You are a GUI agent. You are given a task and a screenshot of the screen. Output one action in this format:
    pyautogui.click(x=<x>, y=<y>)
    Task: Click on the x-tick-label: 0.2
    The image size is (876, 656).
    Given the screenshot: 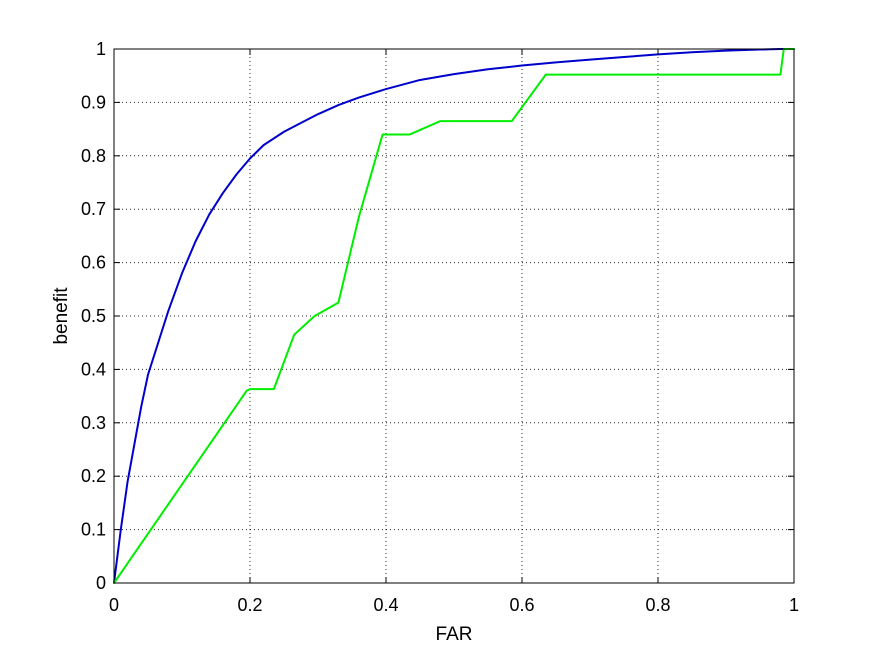 What is the action you would take?
    pyautogui.click(x=249, y=605)
    